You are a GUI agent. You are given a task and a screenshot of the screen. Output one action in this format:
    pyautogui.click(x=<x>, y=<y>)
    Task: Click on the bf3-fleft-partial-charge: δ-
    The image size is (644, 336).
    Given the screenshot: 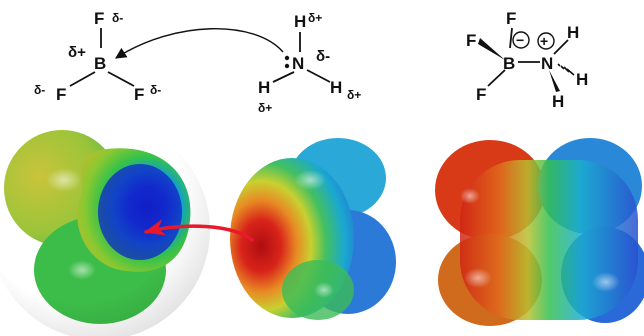 What is the action you would take?
    pyautogui.click(x=39, y=90)
    